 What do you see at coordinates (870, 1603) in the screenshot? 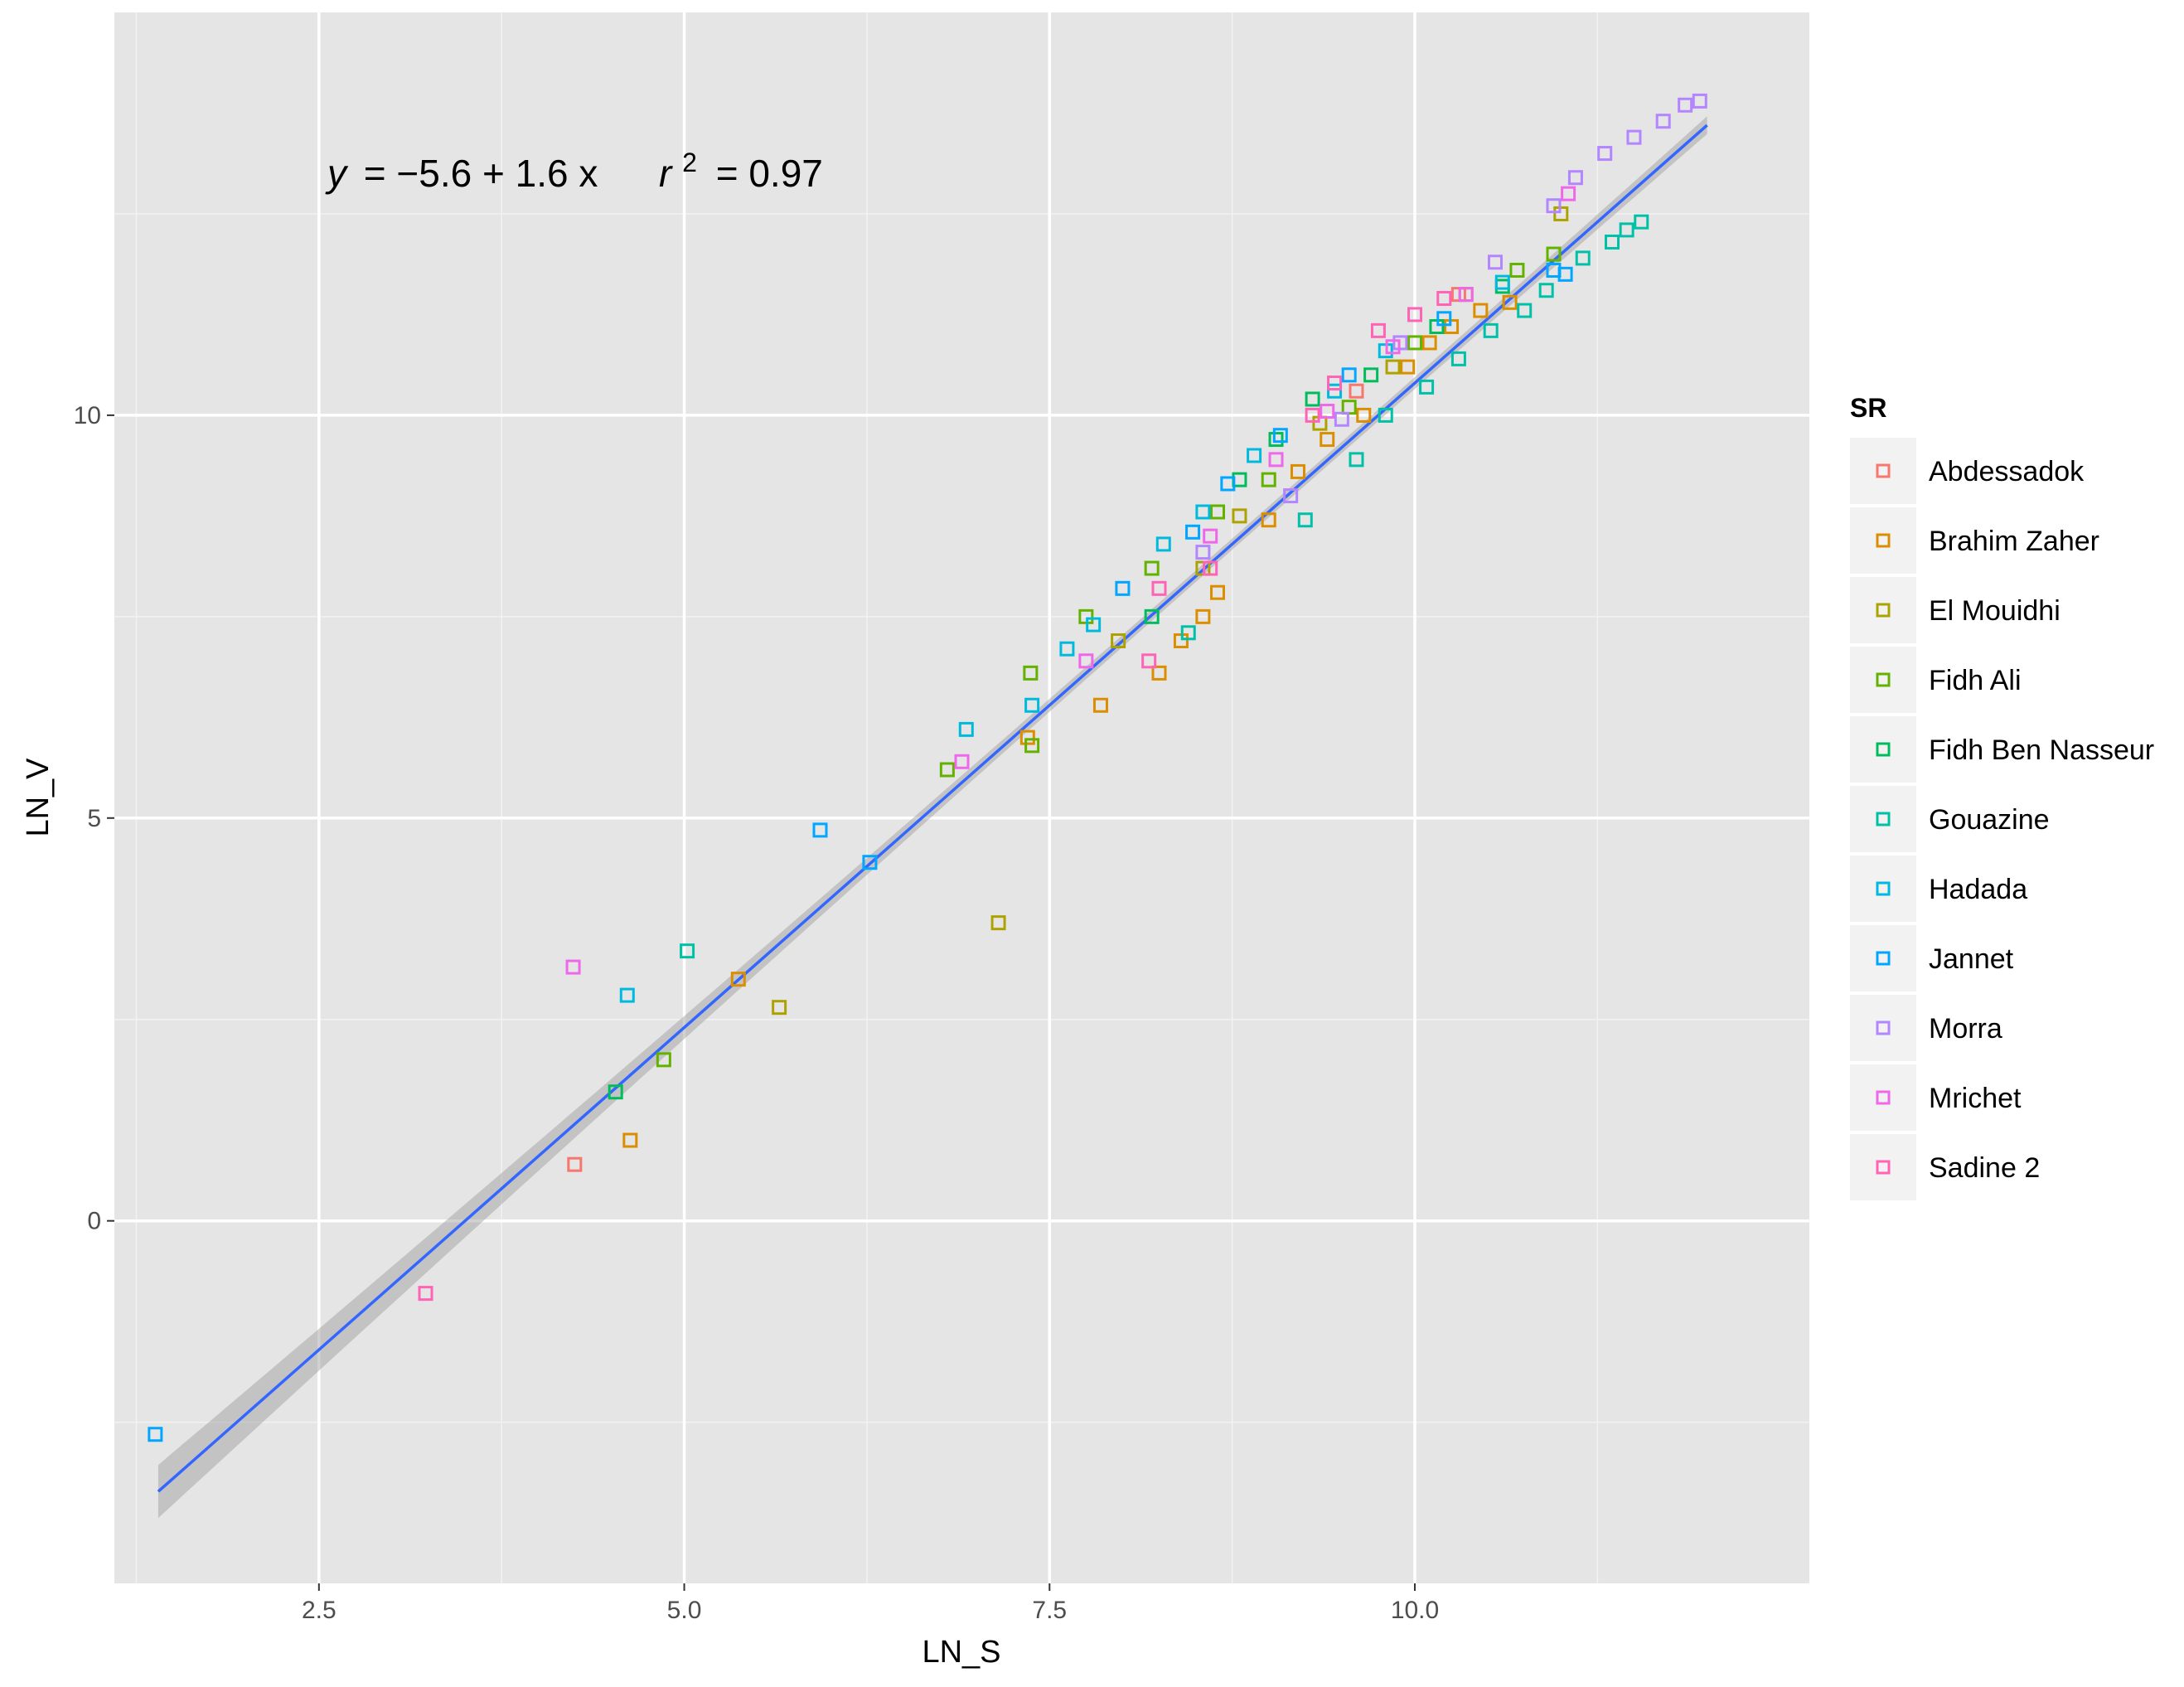
I see `x-axis: 2.5 5.0 7.5 10.0` at bounding box center [870, 1603].